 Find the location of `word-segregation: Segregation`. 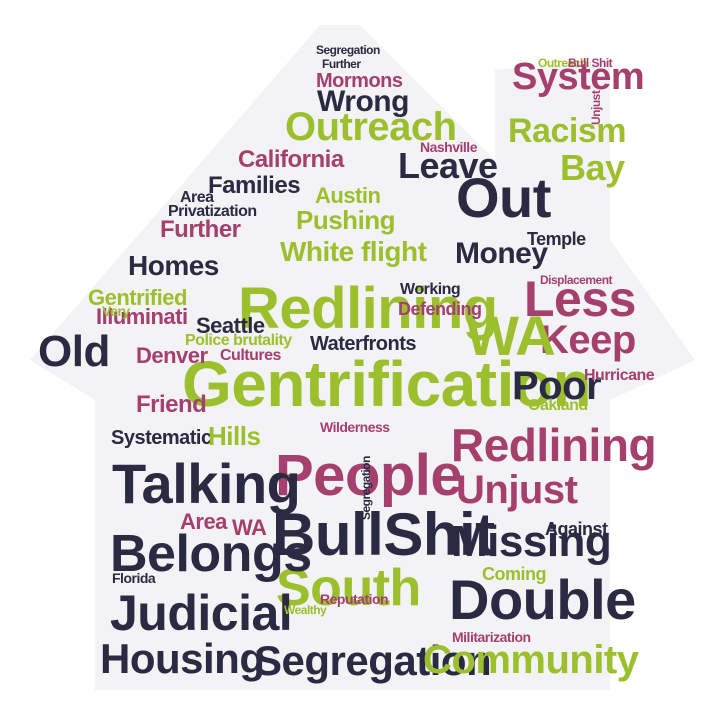

word-segregation: Segregation is located at coordinates (373, 660).